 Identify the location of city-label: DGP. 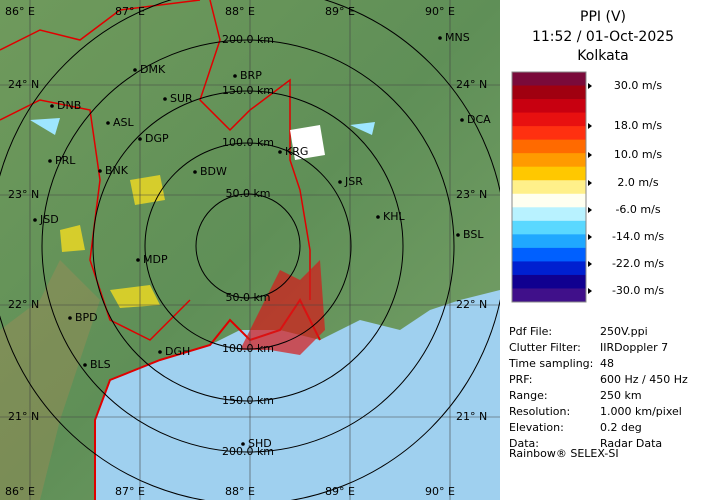
(157, 138).